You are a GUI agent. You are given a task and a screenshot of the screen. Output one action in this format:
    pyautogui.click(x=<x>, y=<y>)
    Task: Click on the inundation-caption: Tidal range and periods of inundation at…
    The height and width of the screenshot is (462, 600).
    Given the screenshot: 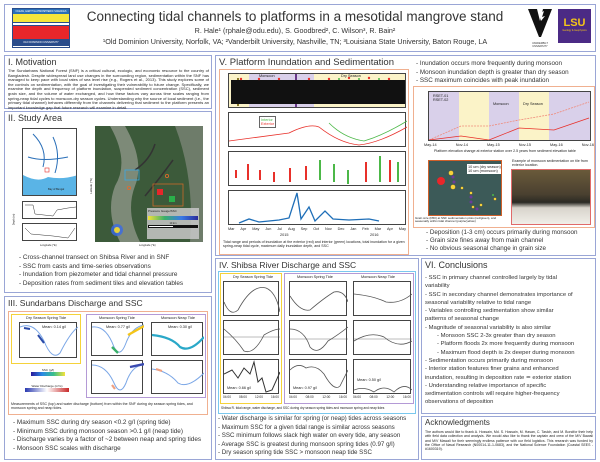 What is the action you would take?
    pyautogui.click(x=314, y=244)
    